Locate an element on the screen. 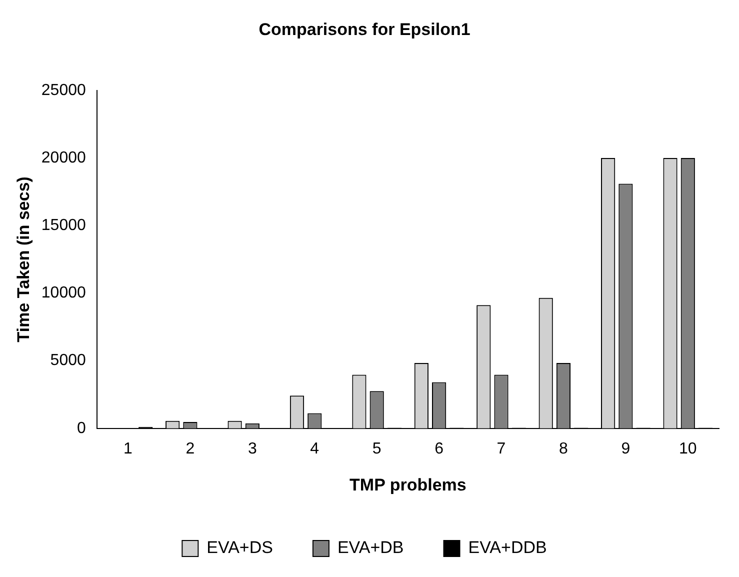 The height and width of the screenshot is (577, 739). x-axis-title: TMP problems is located at coordinates (408, 484).